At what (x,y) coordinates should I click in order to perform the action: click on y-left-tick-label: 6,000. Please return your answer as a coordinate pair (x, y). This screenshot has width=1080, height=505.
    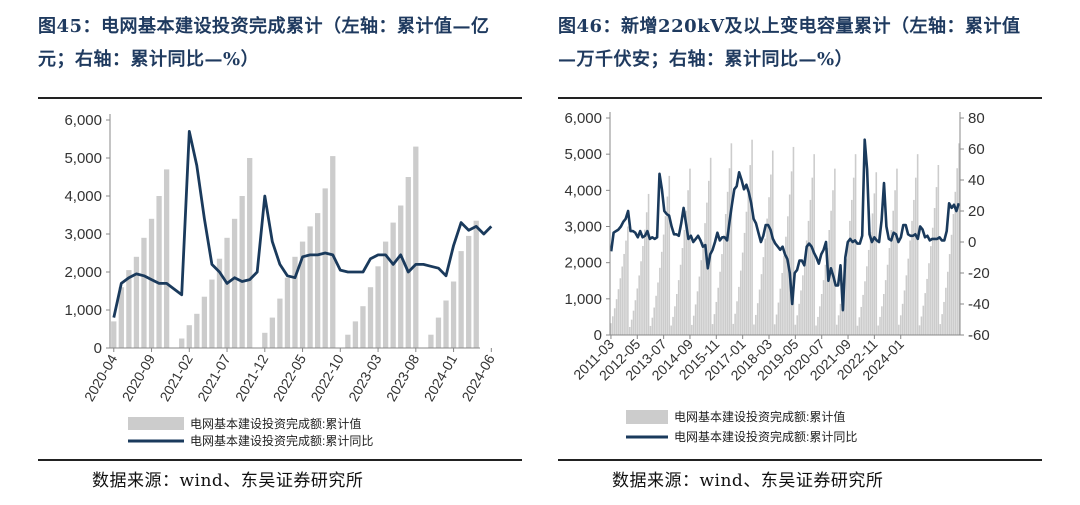
    Looking at the image, I should click on (583, 118).